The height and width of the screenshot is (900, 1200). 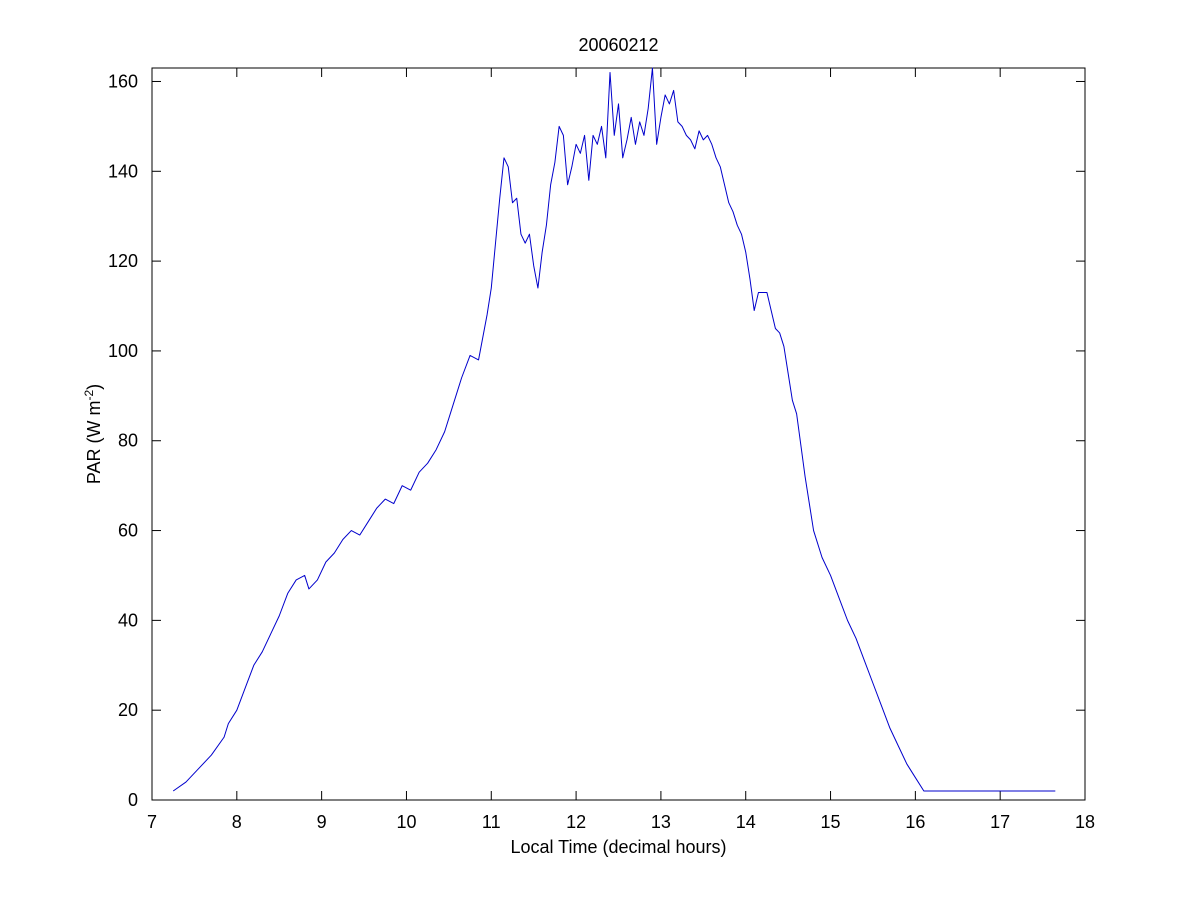 I want to click on y-axis-label-main: PAR (W m, so click(x=94, y=443).